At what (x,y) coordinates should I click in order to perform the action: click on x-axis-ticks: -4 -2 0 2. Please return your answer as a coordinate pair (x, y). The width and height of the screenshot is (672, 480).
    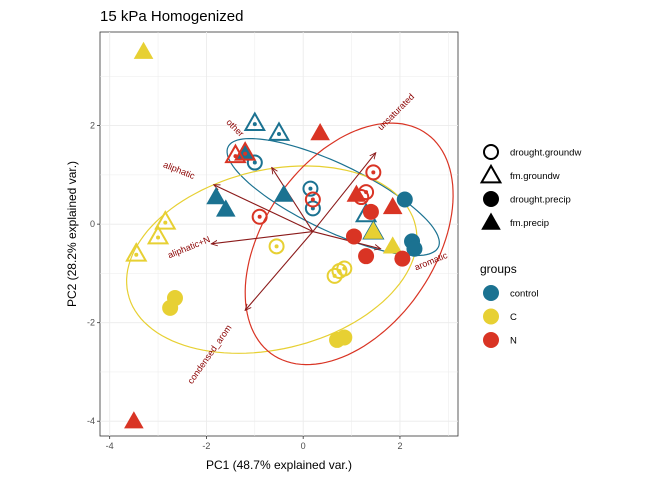
    Looking at the image, I should click on (254, 443).